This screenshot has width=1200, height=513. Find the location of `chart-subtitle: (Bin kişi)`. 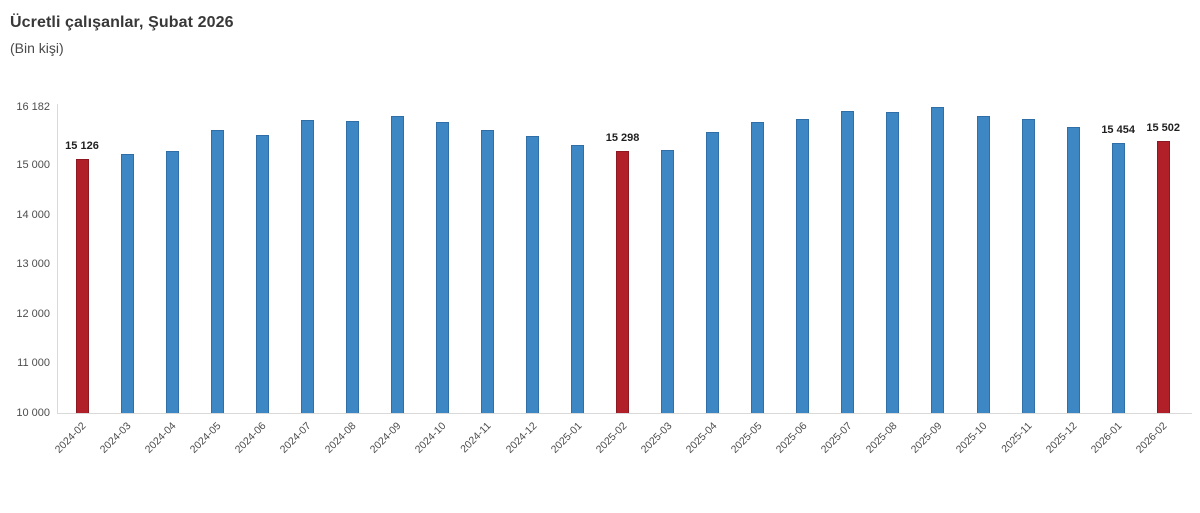

chart-subtitle: (Bin kişi) is located at coordinates (37, 48).